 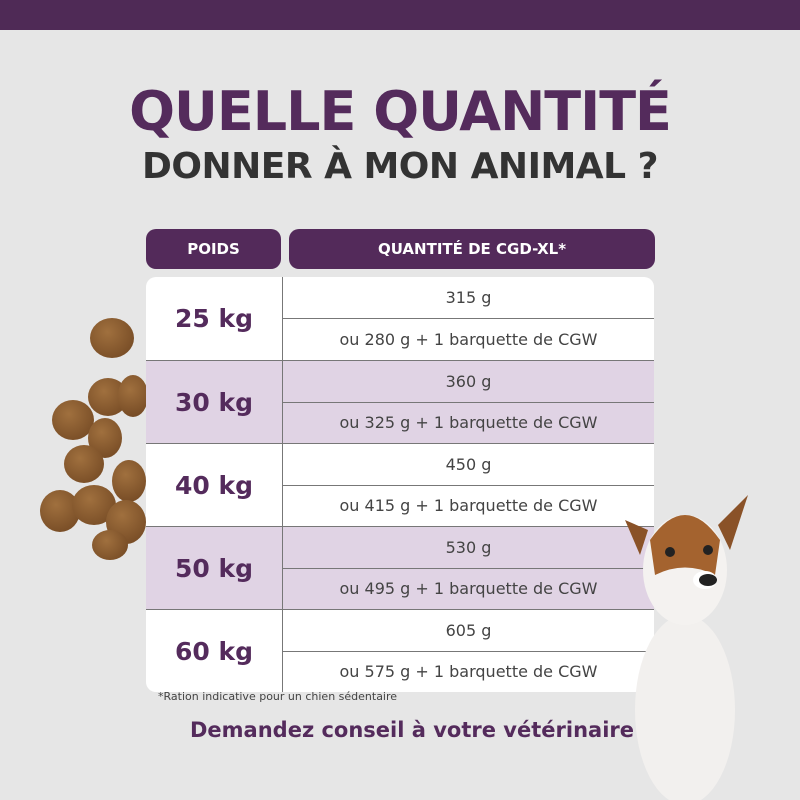 I want to click on table-row: 50 kg 530 g ou 495 g + 1 barquette de CGW, so click(x=400, y=567).